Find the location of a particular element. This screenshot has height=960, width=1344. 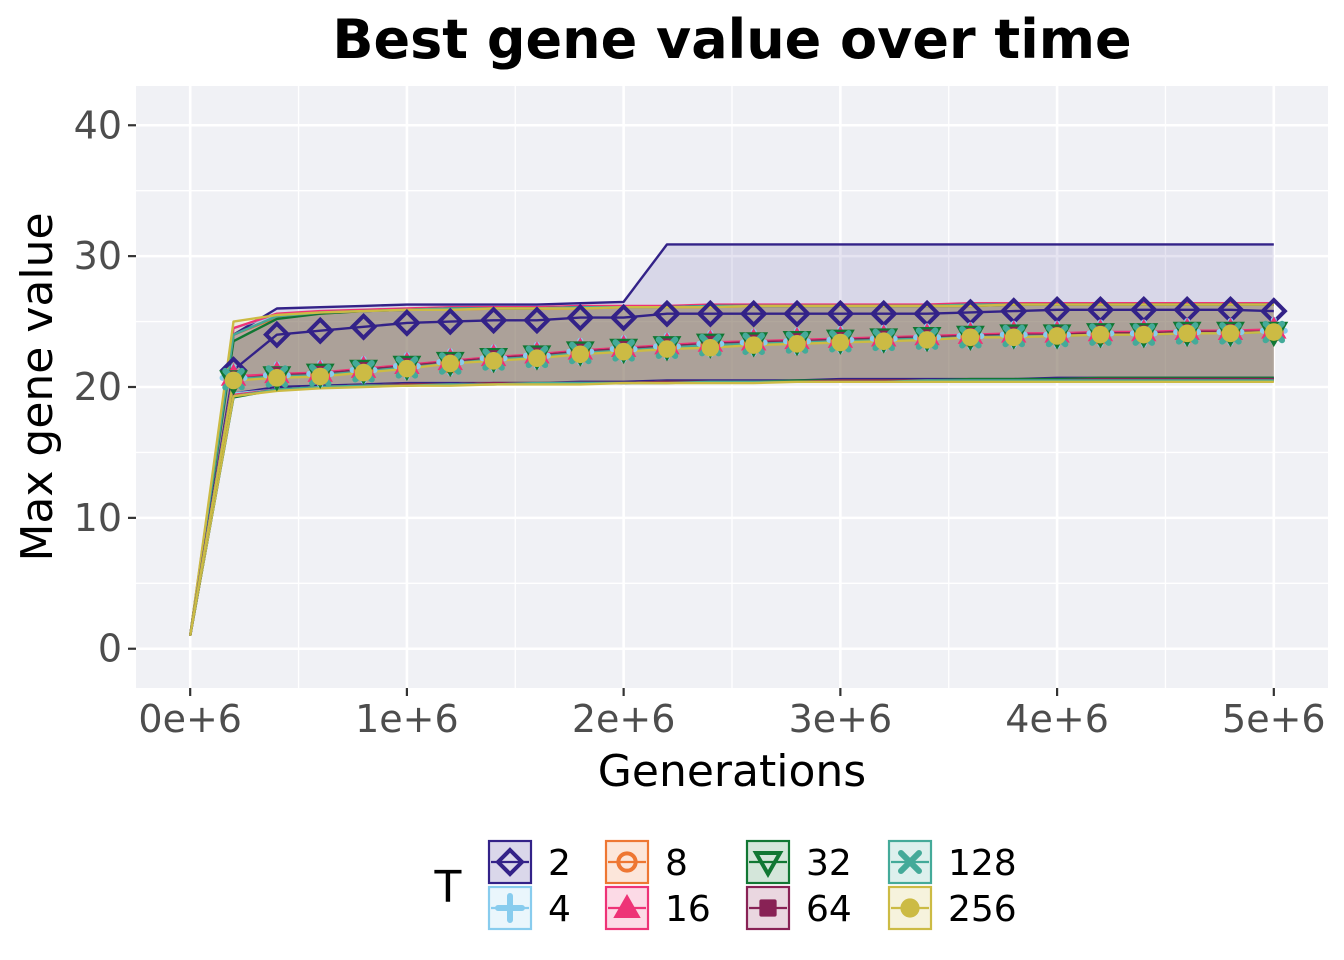

chart-title: Best gene value over time is located at coordinates (731, 39).